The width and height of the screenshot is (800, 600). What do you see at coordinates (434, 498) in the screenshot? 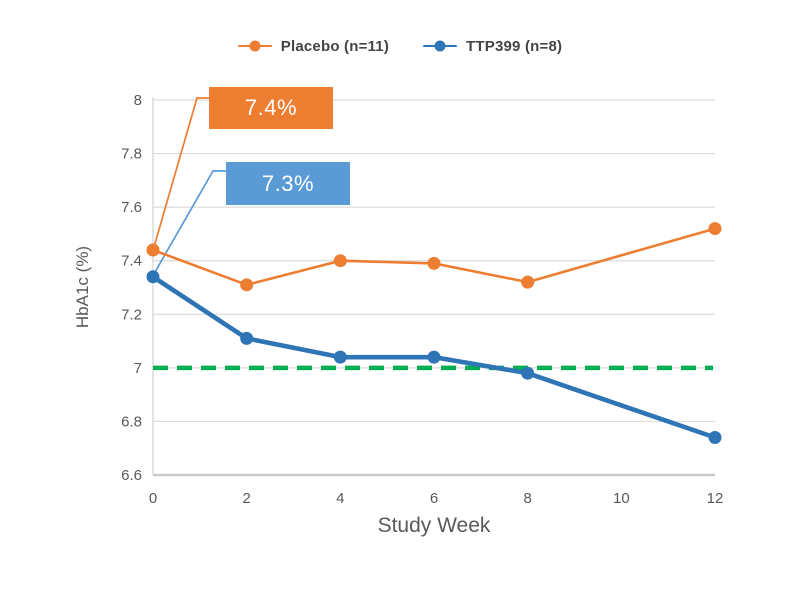
I see `x-tick-label: 6` at bounding box center [434, 498].